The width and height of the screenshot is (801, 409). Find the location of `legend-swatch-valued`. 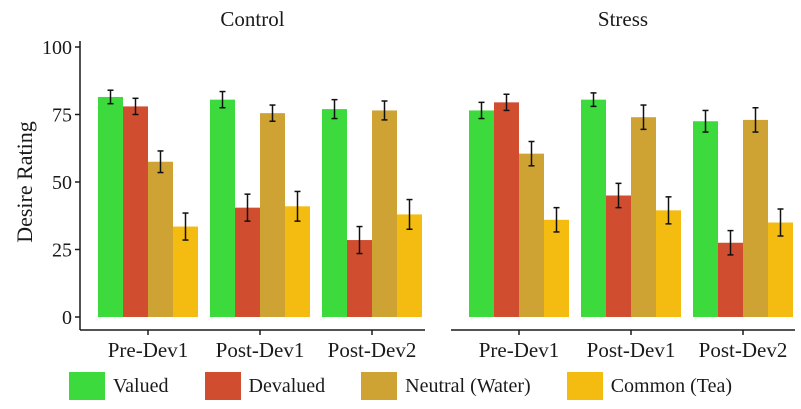

legend-swatch-valued is located at coordinates (86, 386).